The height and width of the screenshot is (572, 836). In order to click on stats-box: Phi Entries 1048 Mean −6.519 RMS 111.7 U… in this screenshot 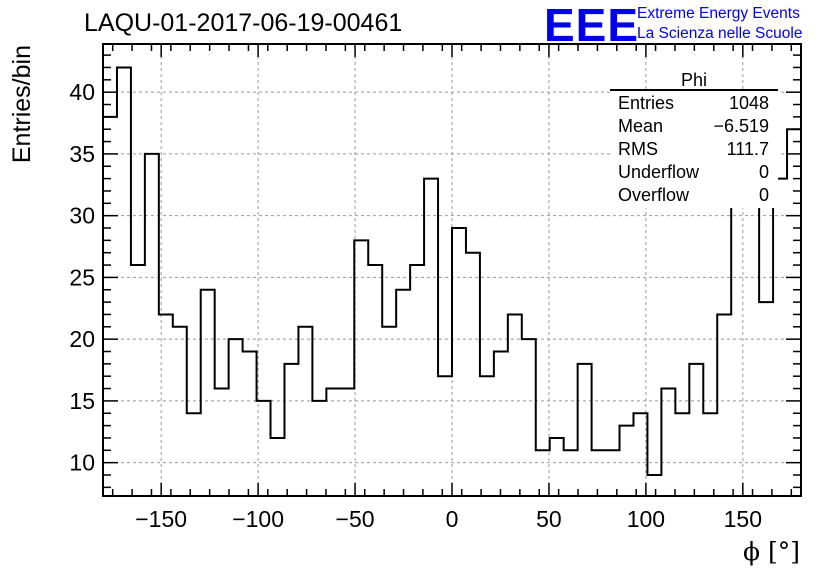, I will do `click(694, 139)`.